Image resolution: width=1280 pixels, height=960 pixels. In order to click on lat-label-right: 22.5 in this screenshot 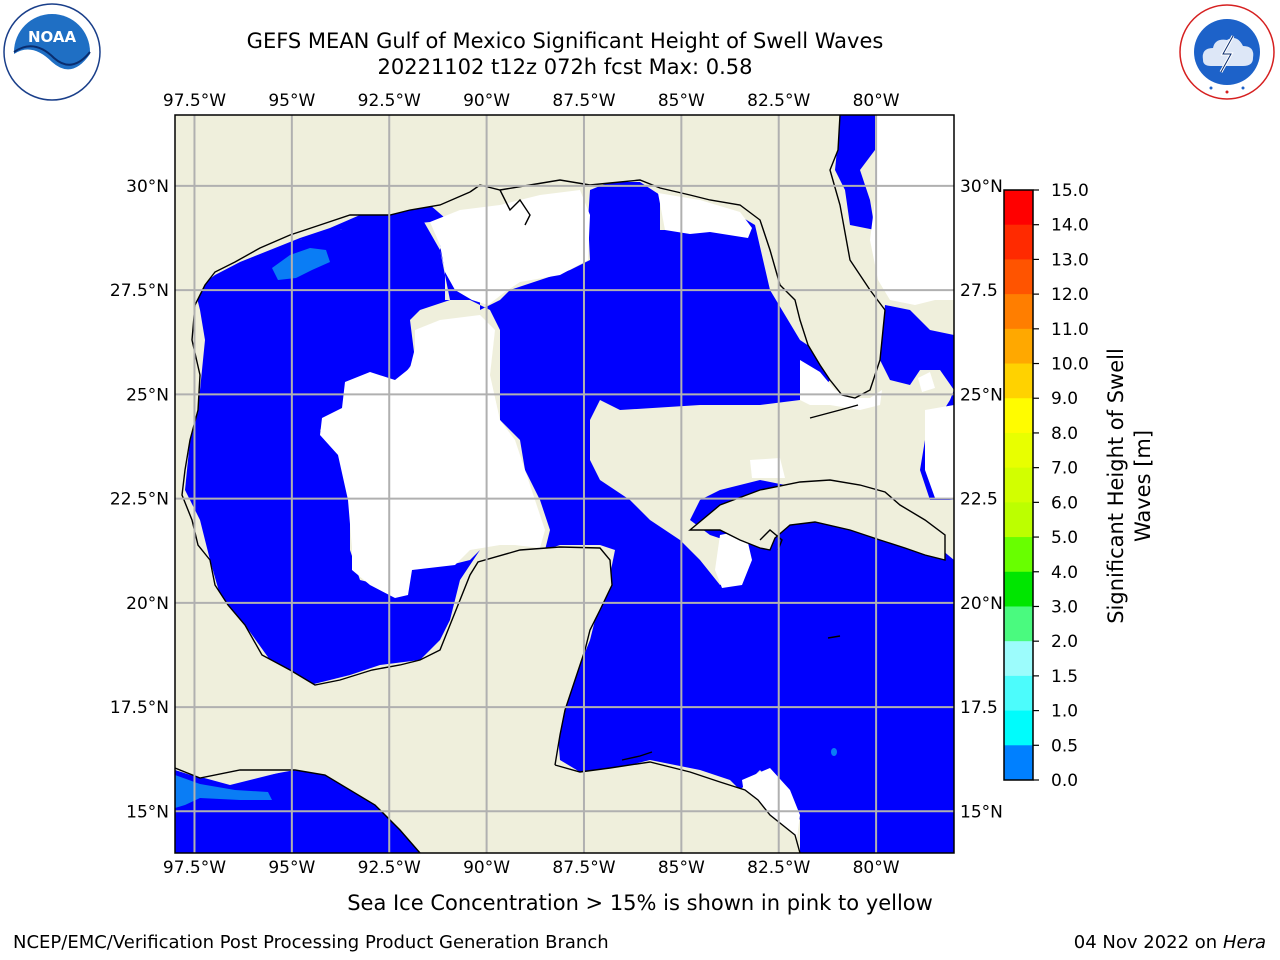, I will do `click(979, 500)`.